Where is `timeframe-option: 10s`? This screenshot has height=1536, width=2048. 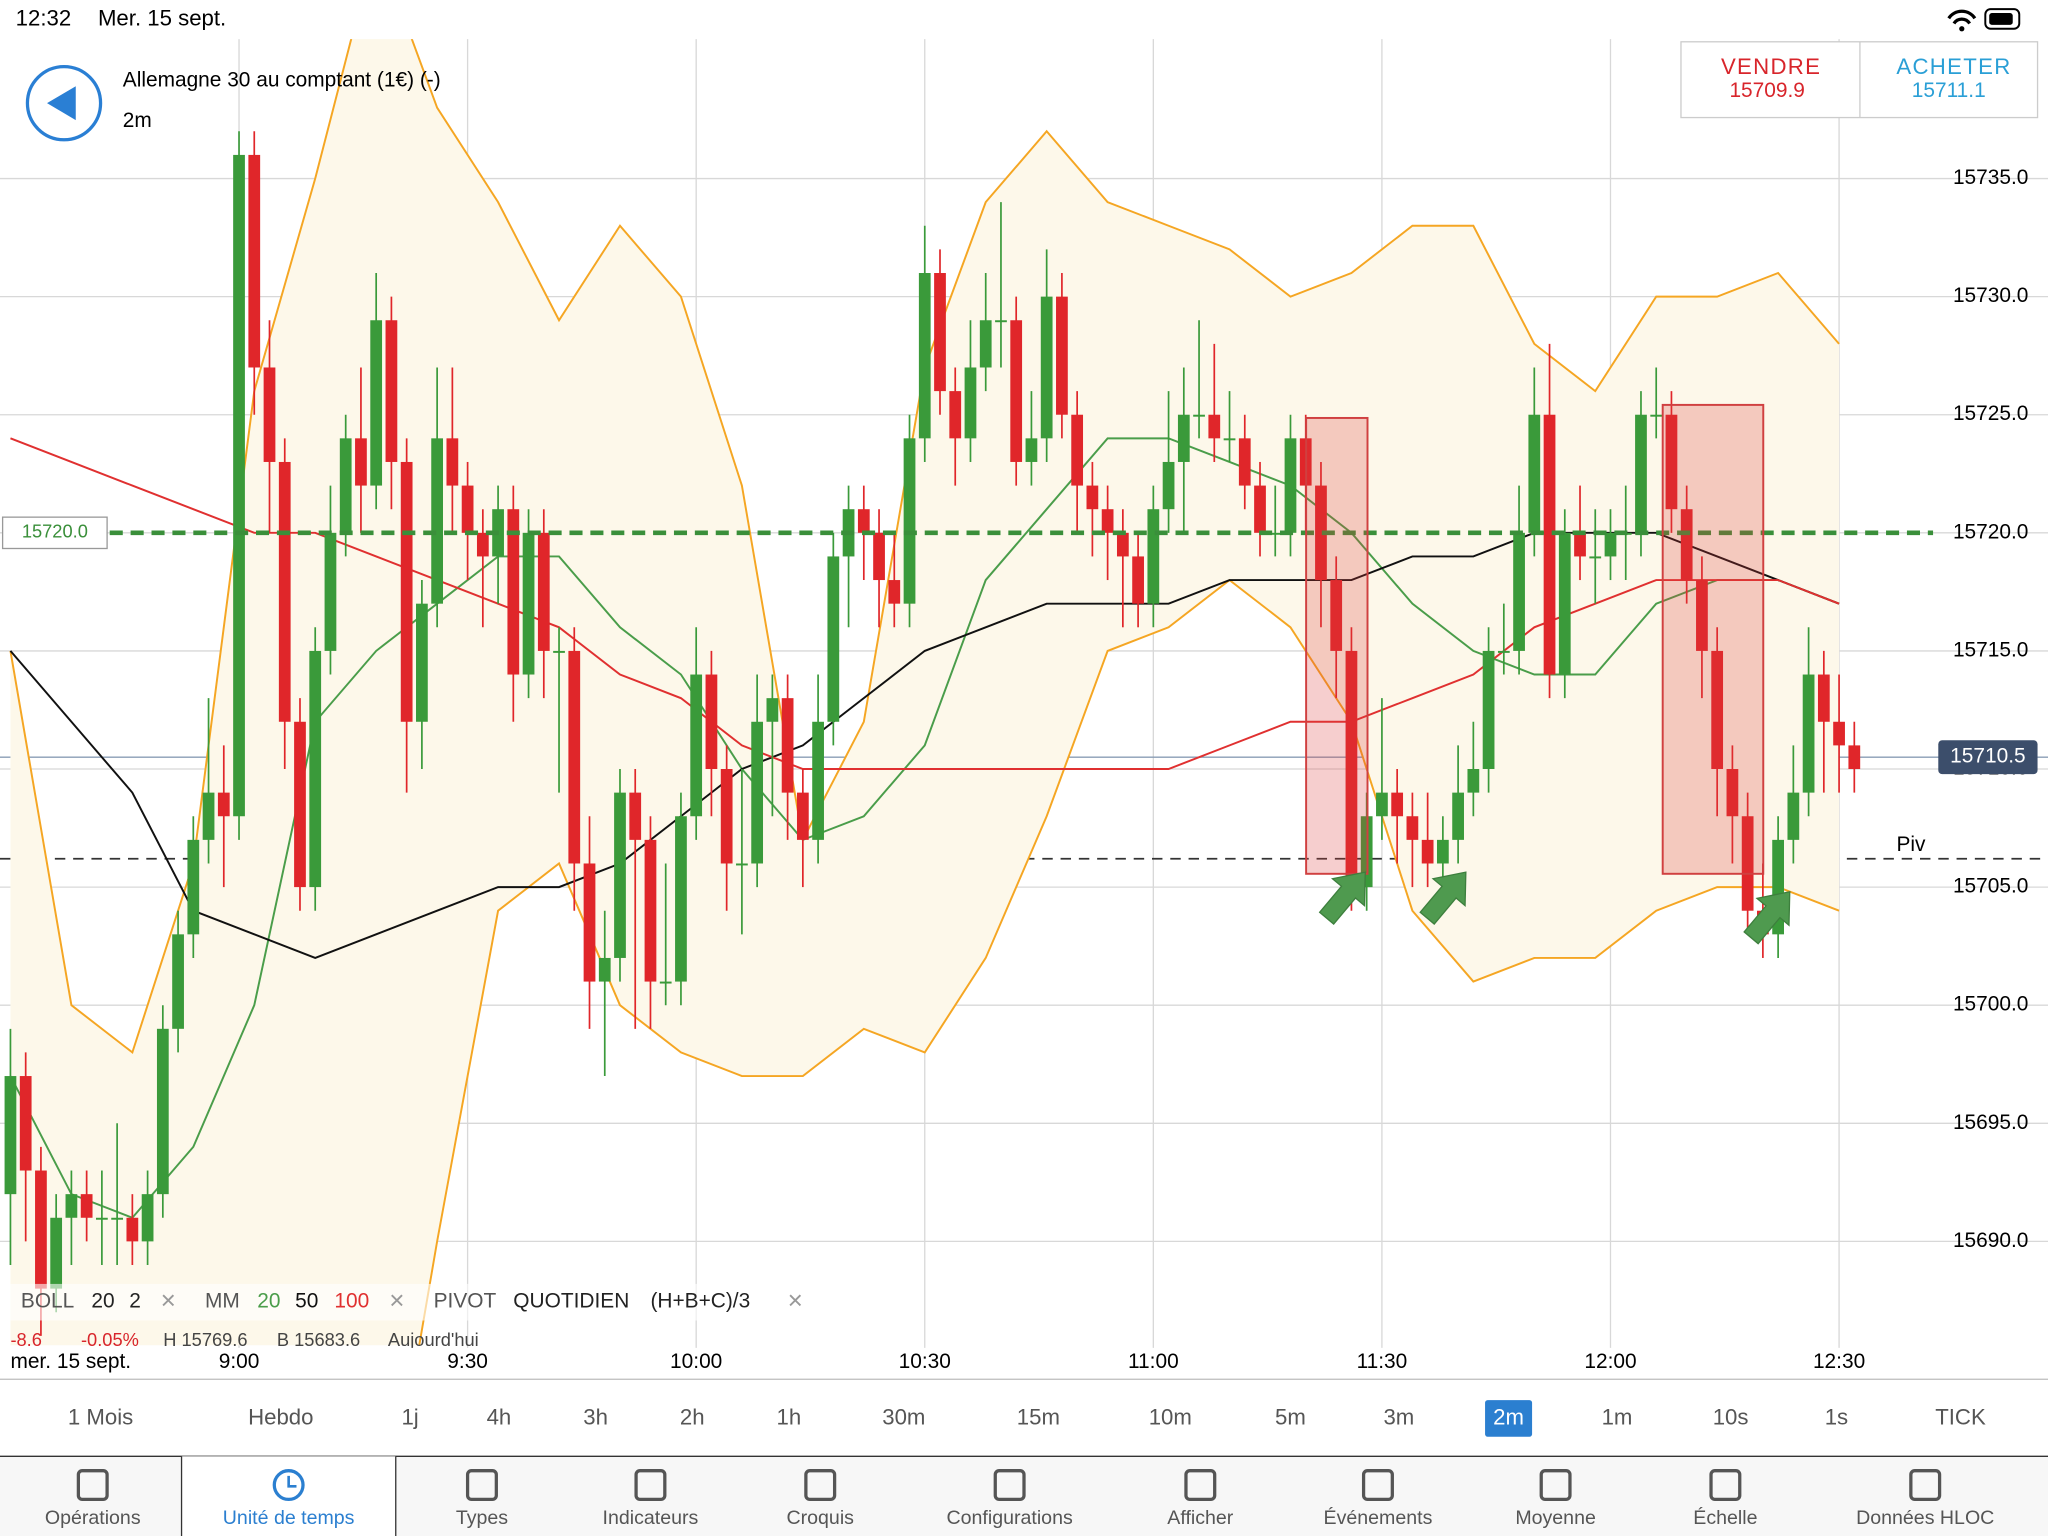 timeframe-option: 10s is located at coordinates (1731, 1416).